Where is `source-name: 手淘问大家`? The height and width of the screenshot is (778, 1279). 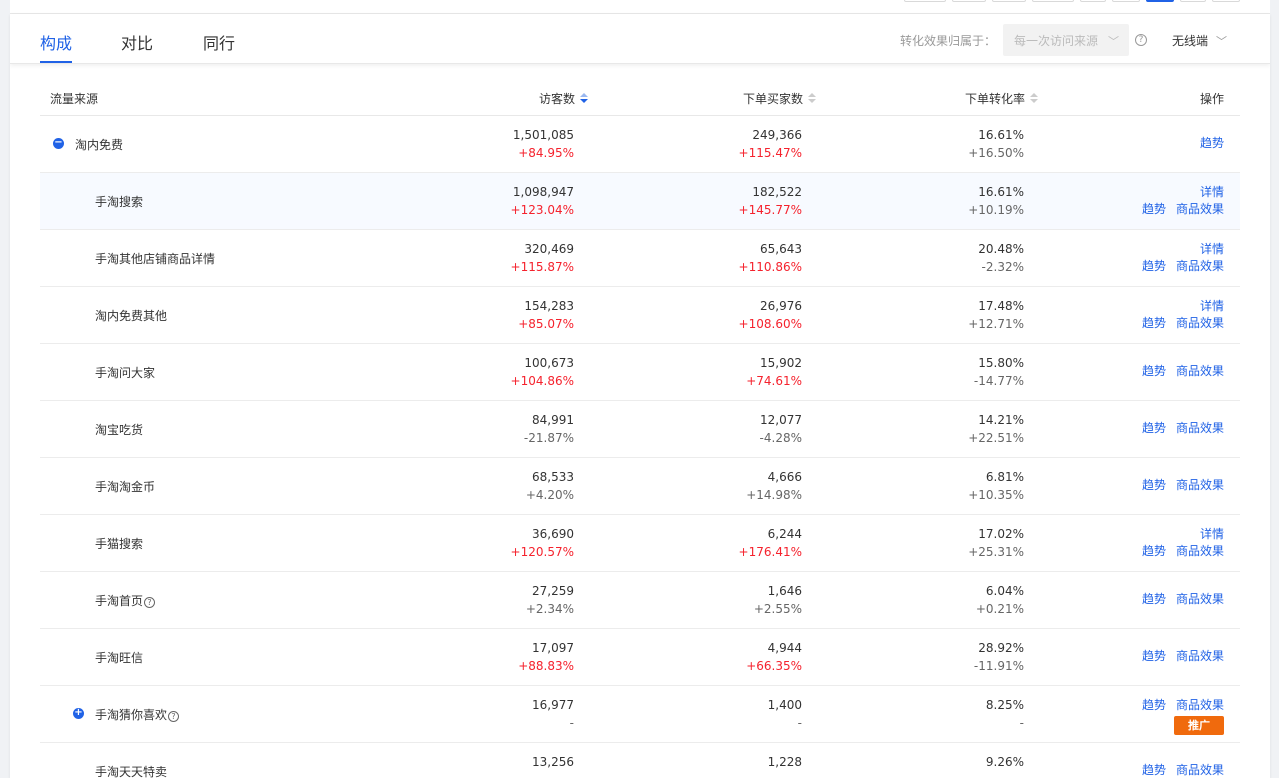
source-name: 手淘问大家 is located at coordinates (125, 372).